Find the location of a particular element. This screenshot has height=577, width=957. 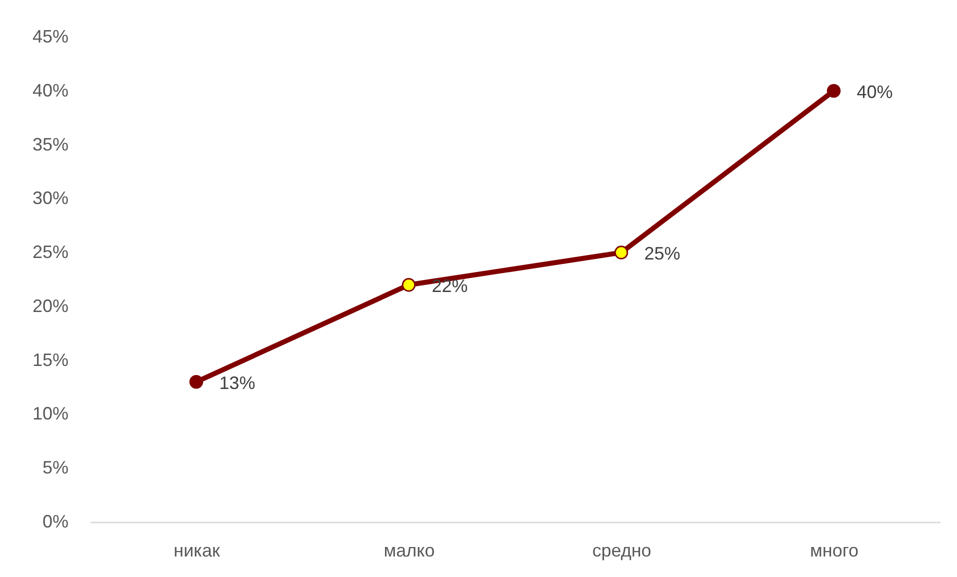

data-label: 25% is located at coordinates (662, 254).